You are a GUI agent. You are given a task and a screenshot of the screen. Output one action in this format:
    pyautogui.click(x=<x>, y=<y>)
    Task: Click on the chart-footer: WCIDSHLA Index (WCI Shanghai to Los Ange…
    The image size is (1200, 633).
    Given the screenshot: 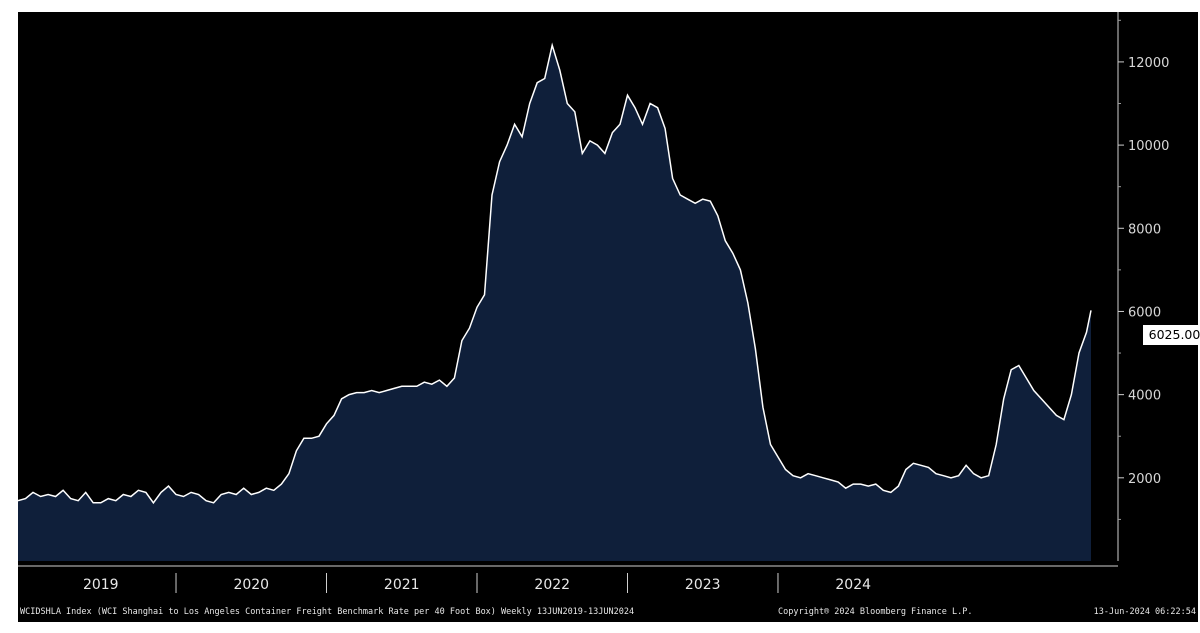 What is the action you would take?
    pyautogui.click(x=608, y=614)
    